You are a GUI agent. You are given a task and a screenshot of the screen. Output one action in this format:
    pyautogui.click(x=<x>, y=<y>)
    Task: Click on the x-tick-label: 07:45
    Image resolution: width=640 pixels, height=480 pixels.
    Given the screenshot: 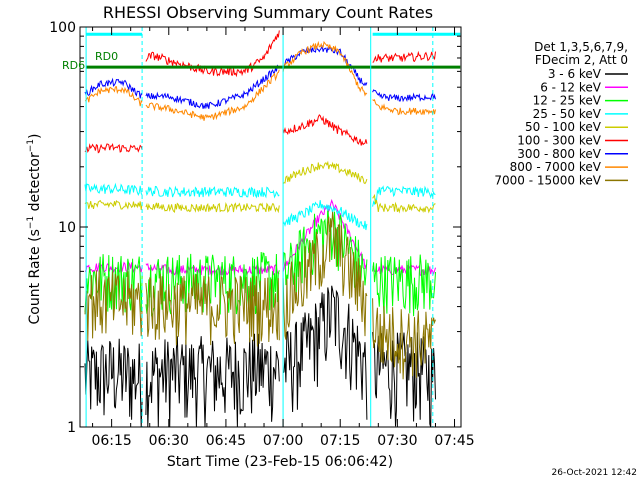 What is the action you would take?
    pyautogui.click(x=454, y=441)
    